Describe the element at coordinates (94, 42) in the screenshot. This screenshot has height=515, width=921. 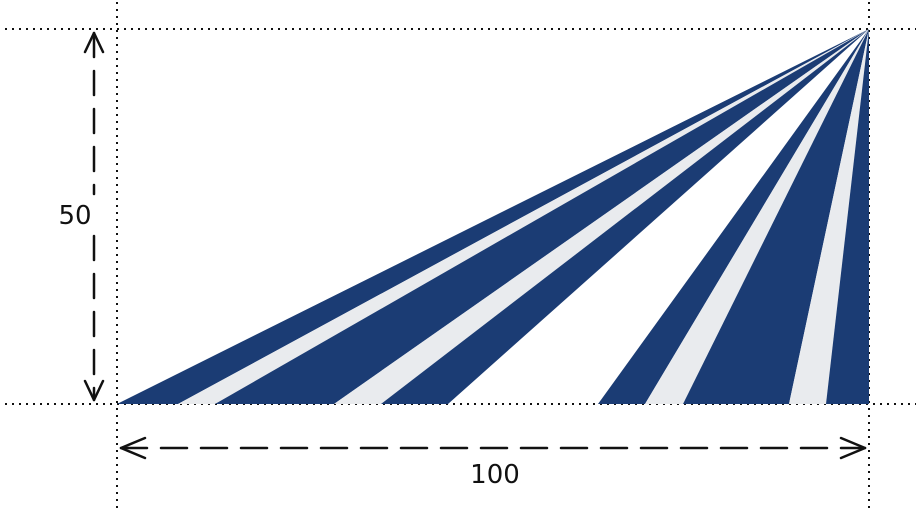
I see `up-arrow-icon` at that location.